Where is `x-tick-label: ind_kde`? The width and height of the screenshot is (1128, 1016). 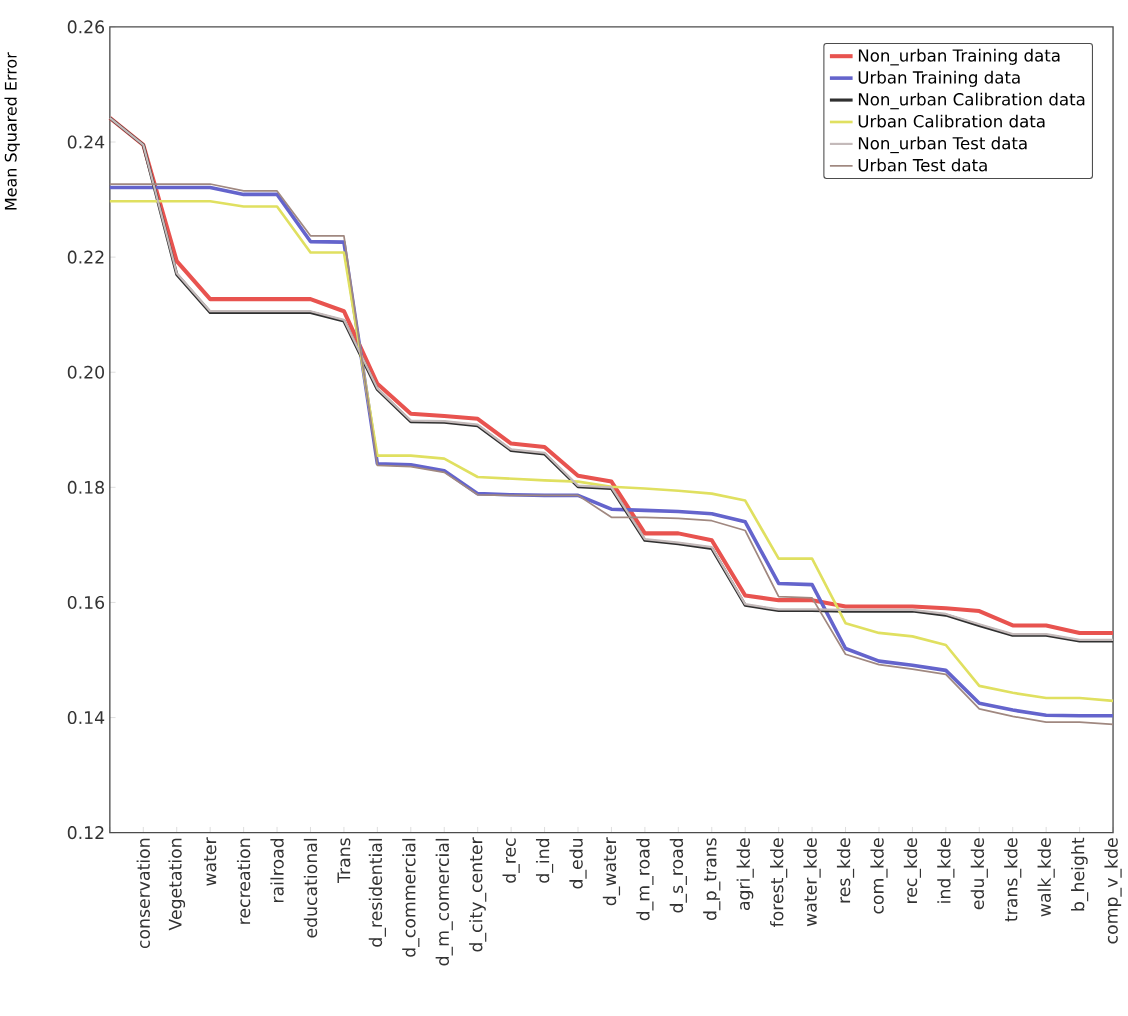 x-tick-label: ind_kde is located at coordinates (946, 870).